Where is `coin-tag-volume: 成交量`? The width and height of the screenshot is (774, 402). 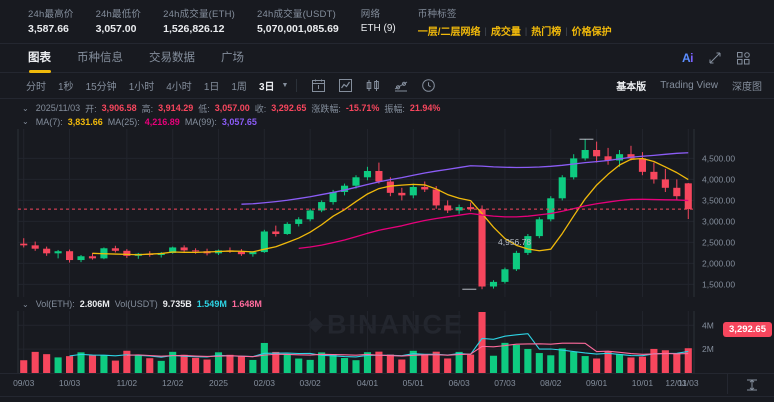
coin-tag-volume: 成交量 is located at coordinates (505, 32).